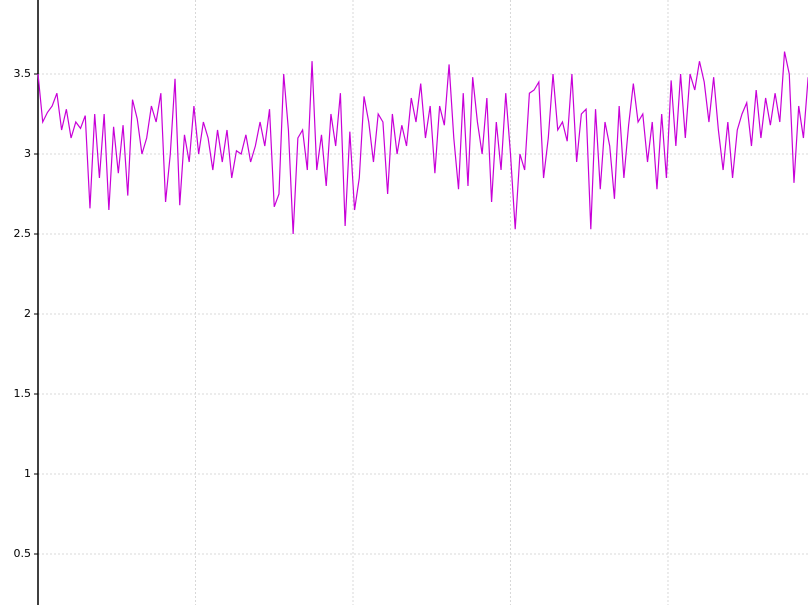 The image size is (808, 605). I want to click on y-tick-label: 3.5, so click(23, 73).